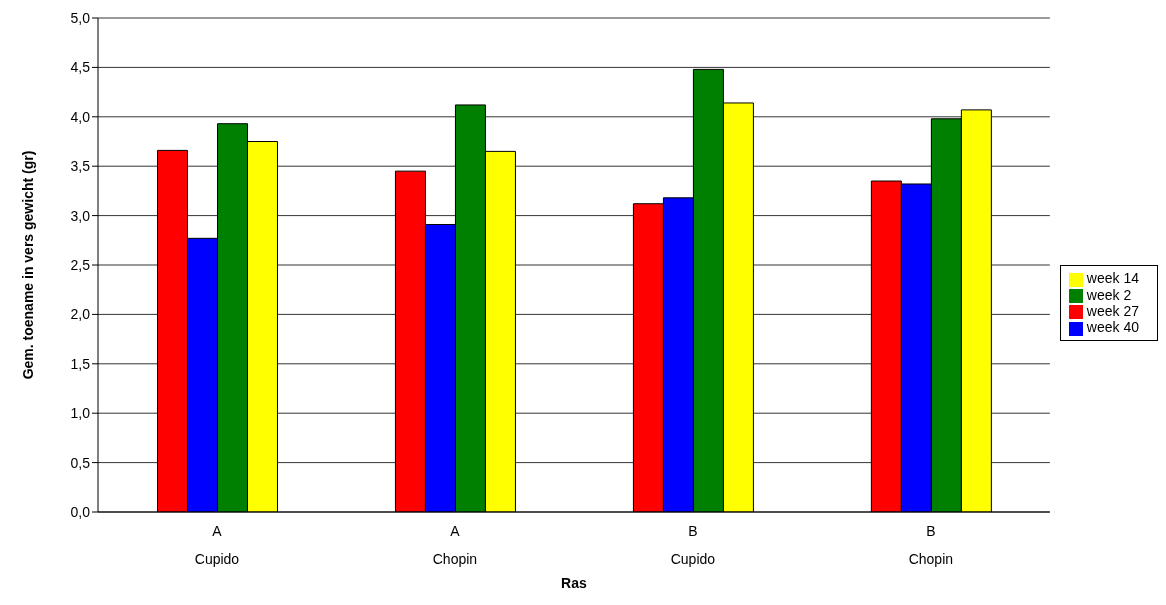 Image resolution: width=1166 pixels, height=605 pixels. Describe the element at coordinates (80, 215) in the screenshot. I see `y-tick-label: 3,0` at that location.